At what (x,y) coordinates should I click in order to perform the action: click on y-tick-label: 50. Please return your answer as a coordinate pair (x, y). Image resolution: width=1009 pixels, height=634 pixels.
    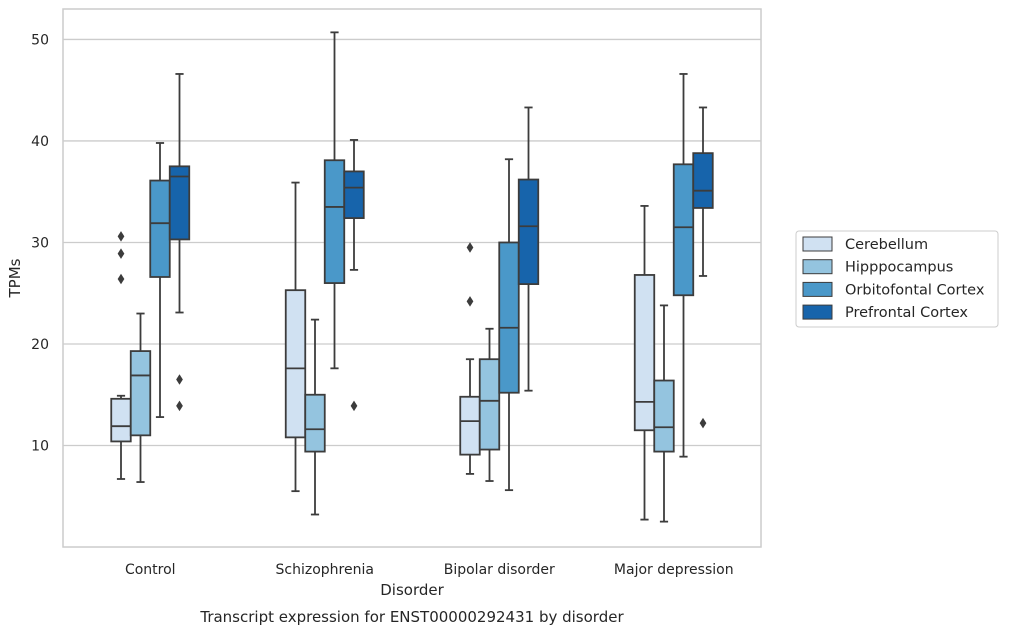
    Looking at the image, I should click on (40, 40).